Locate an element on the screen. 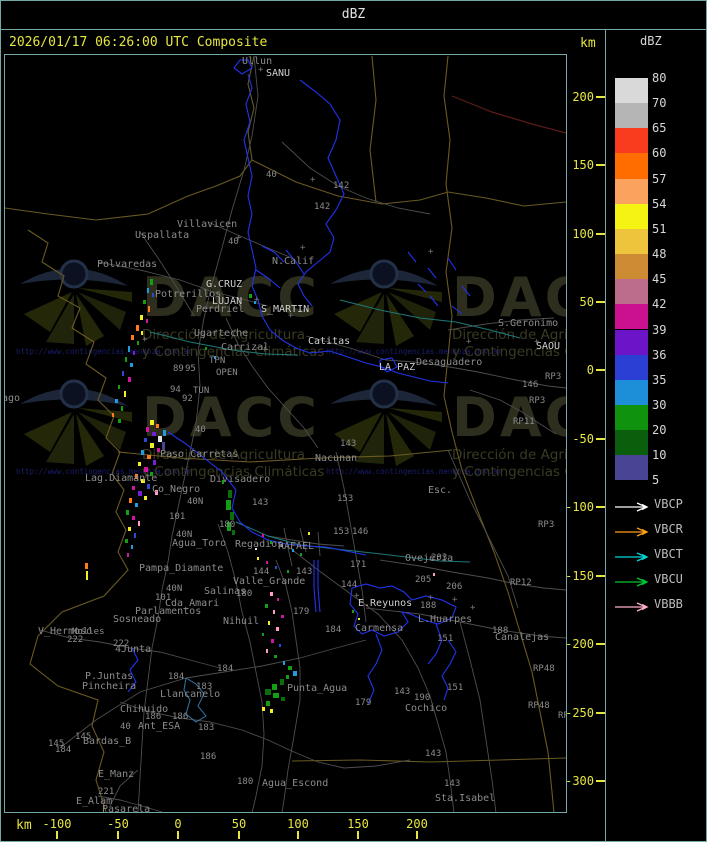 This screenshot has width=707, height=842. map-place-label: 92 is located at coordinates (187, 399).